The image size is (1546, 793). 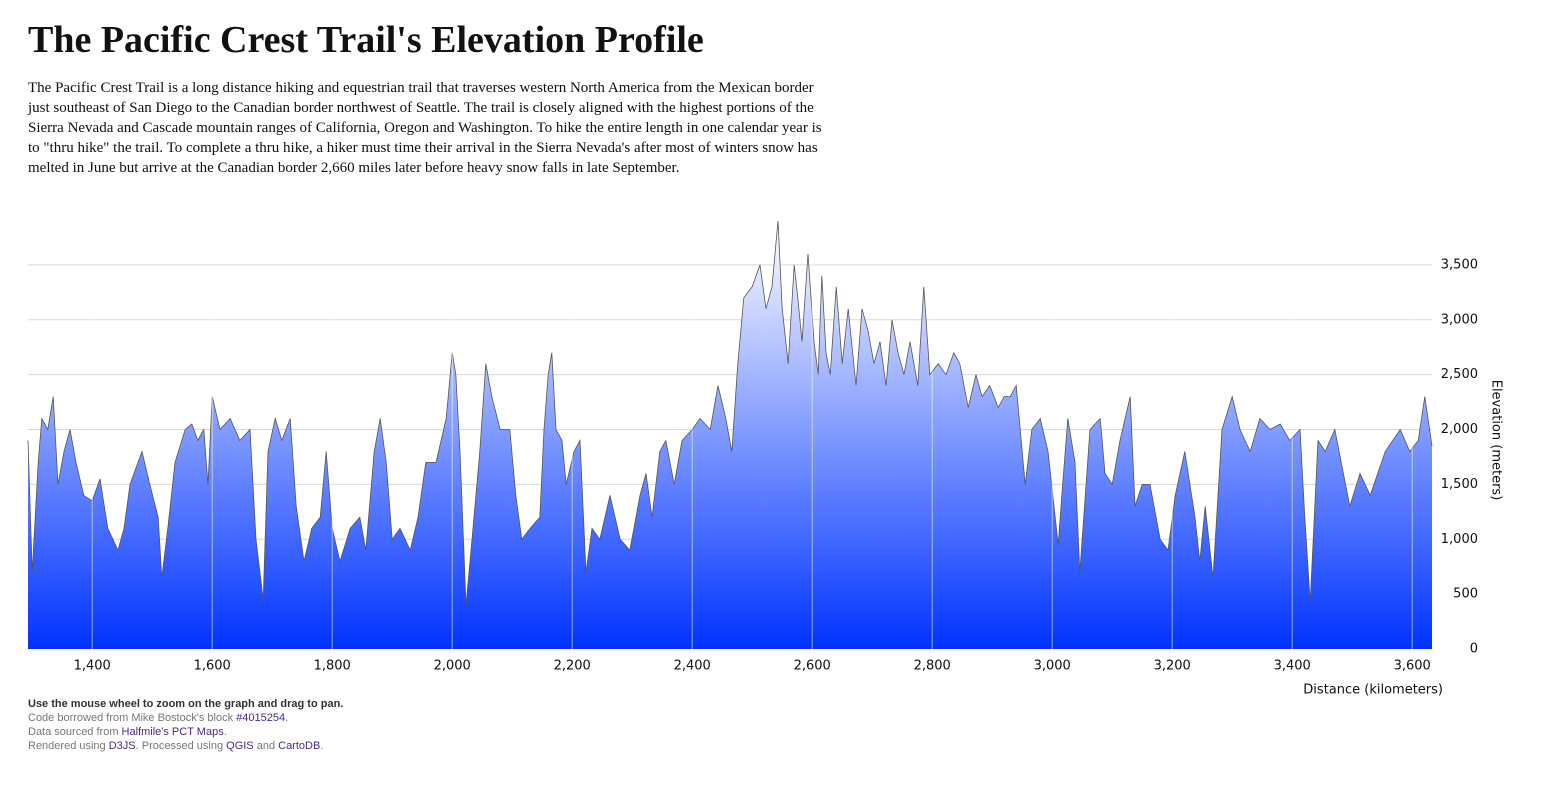 I want to click on x-tick-label: 3,000, so click(x=1052, y=666).